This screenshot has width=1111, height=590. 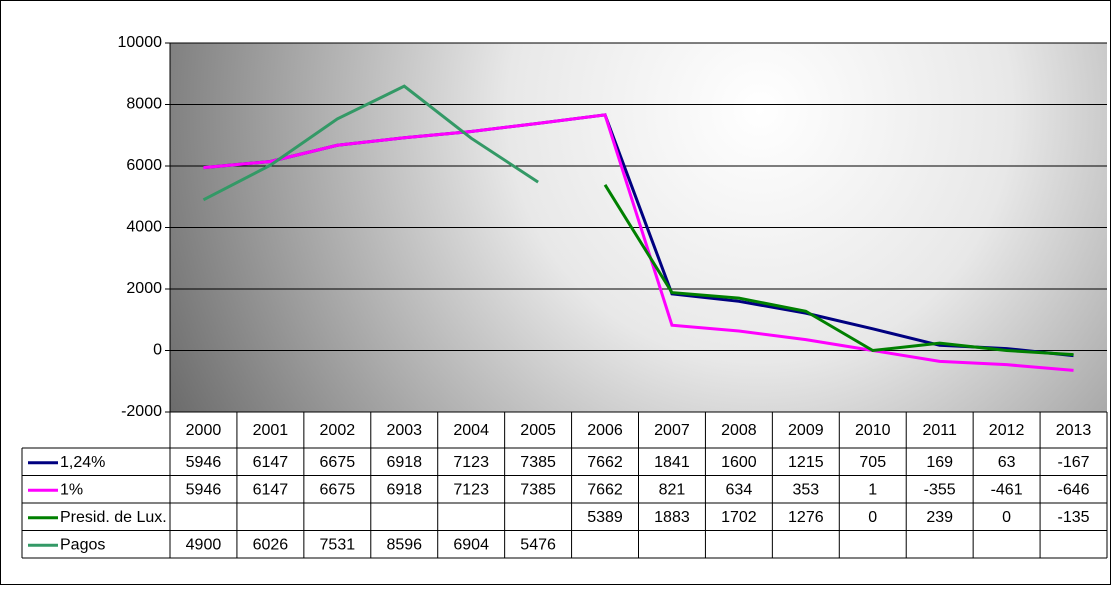 What do you see at coordinates (873, 430) in the screenshot?
I see `x-tick-label: 2010` at bounding box center [873, 430].